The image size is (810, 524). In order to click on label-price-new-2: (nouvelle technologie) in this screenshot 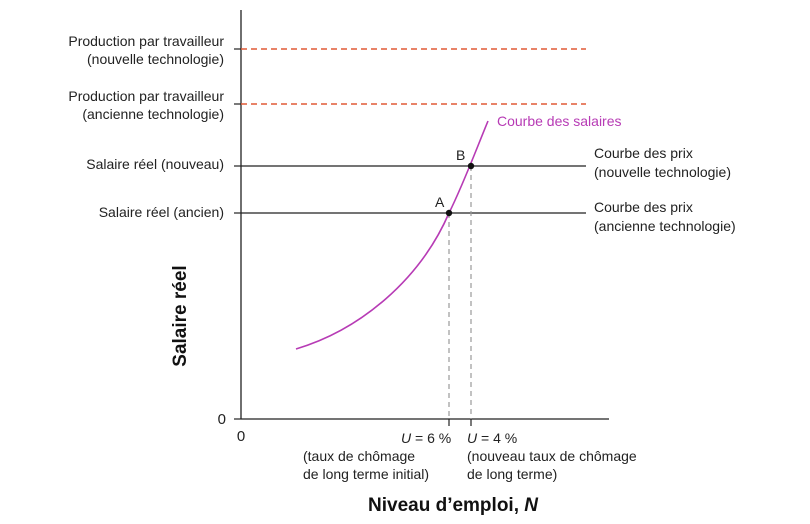, I will do `click(662, 172)`.